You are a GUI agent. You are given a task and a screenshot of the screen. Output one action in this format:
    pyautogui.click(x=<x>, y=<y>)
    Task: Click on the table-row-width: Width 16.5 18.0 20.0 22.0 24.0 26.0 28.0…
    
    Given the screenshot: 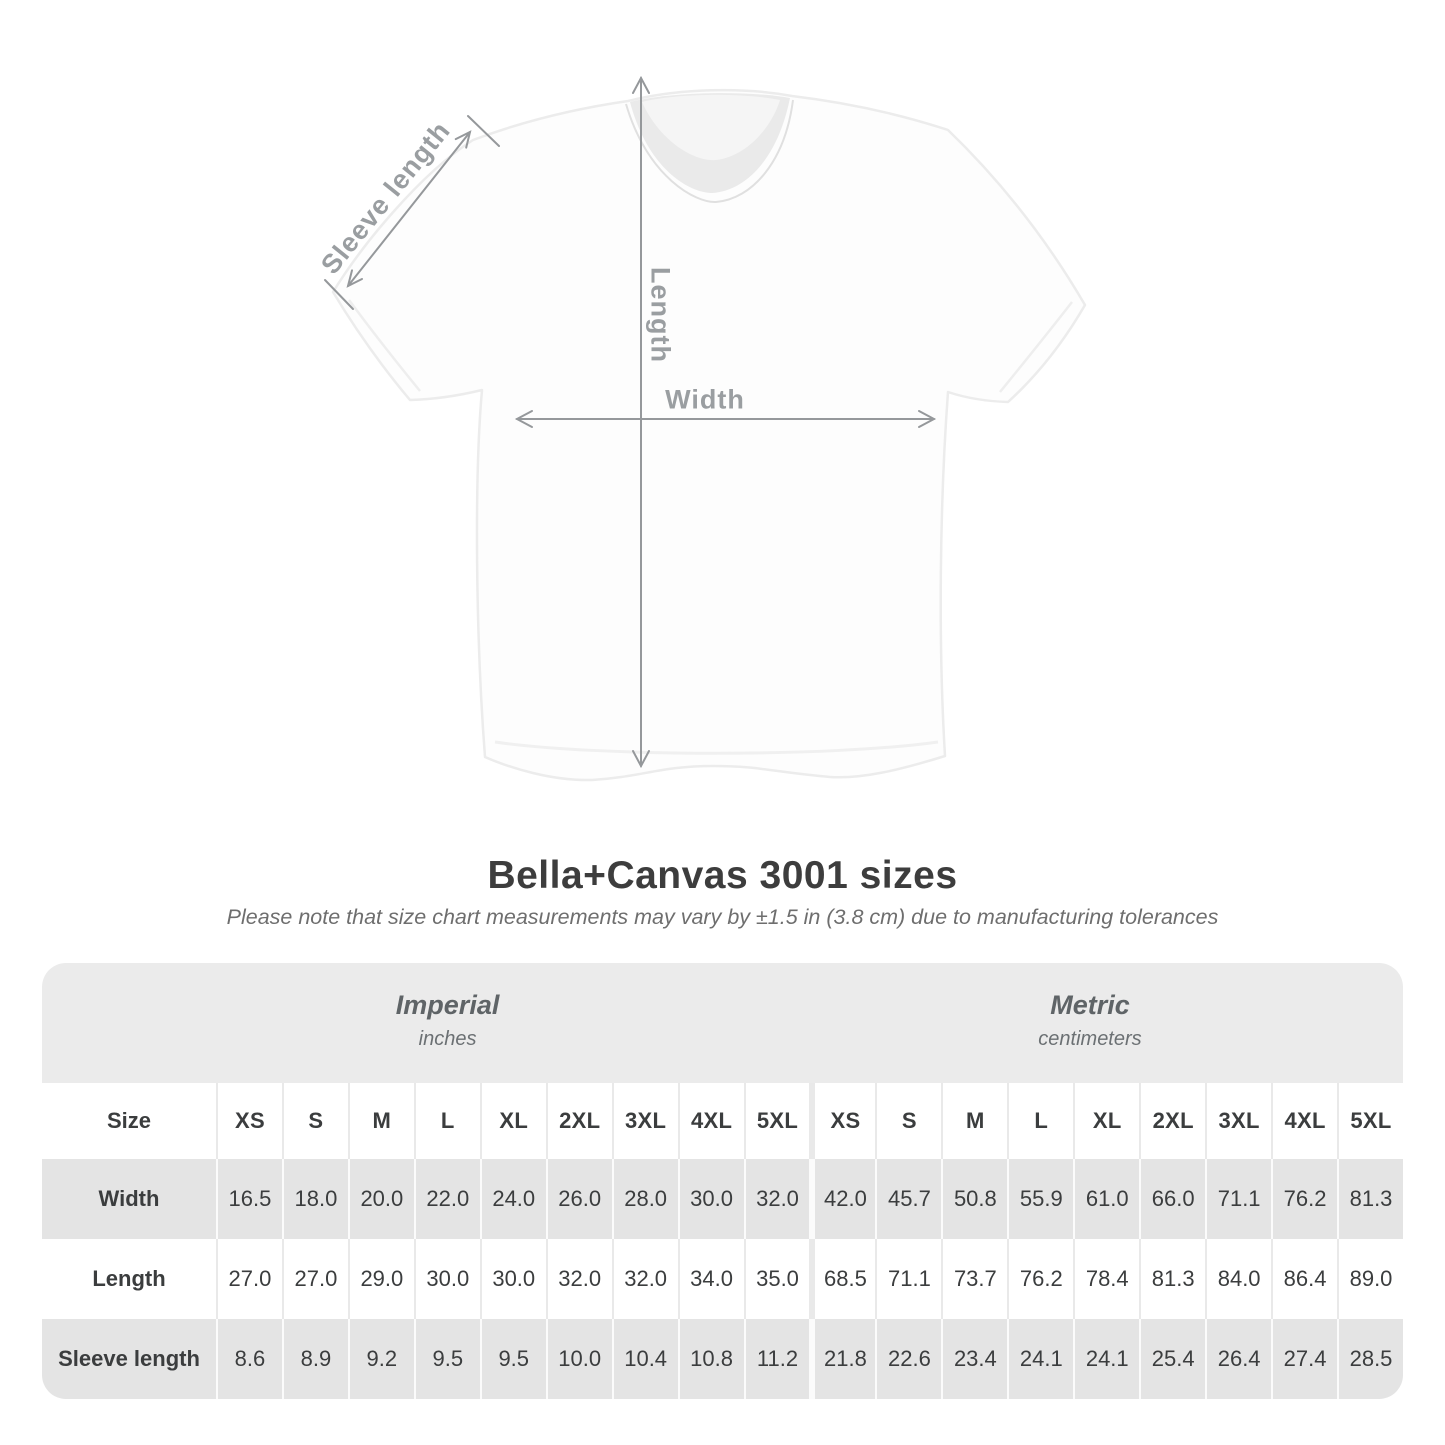 What is the action you would take?
    pyautogui.click(x=722, y=1199)
    